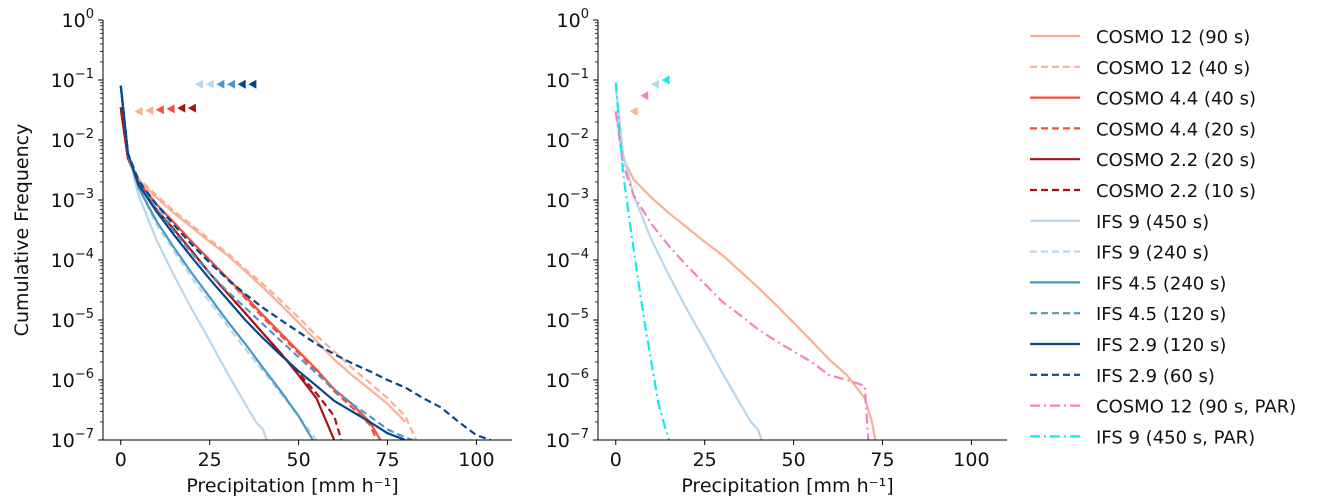  Describe the element at coordinates (1176, 191) in the screenshot. I see `legend-label: COSMO 2.2 (10 s)` at that location.